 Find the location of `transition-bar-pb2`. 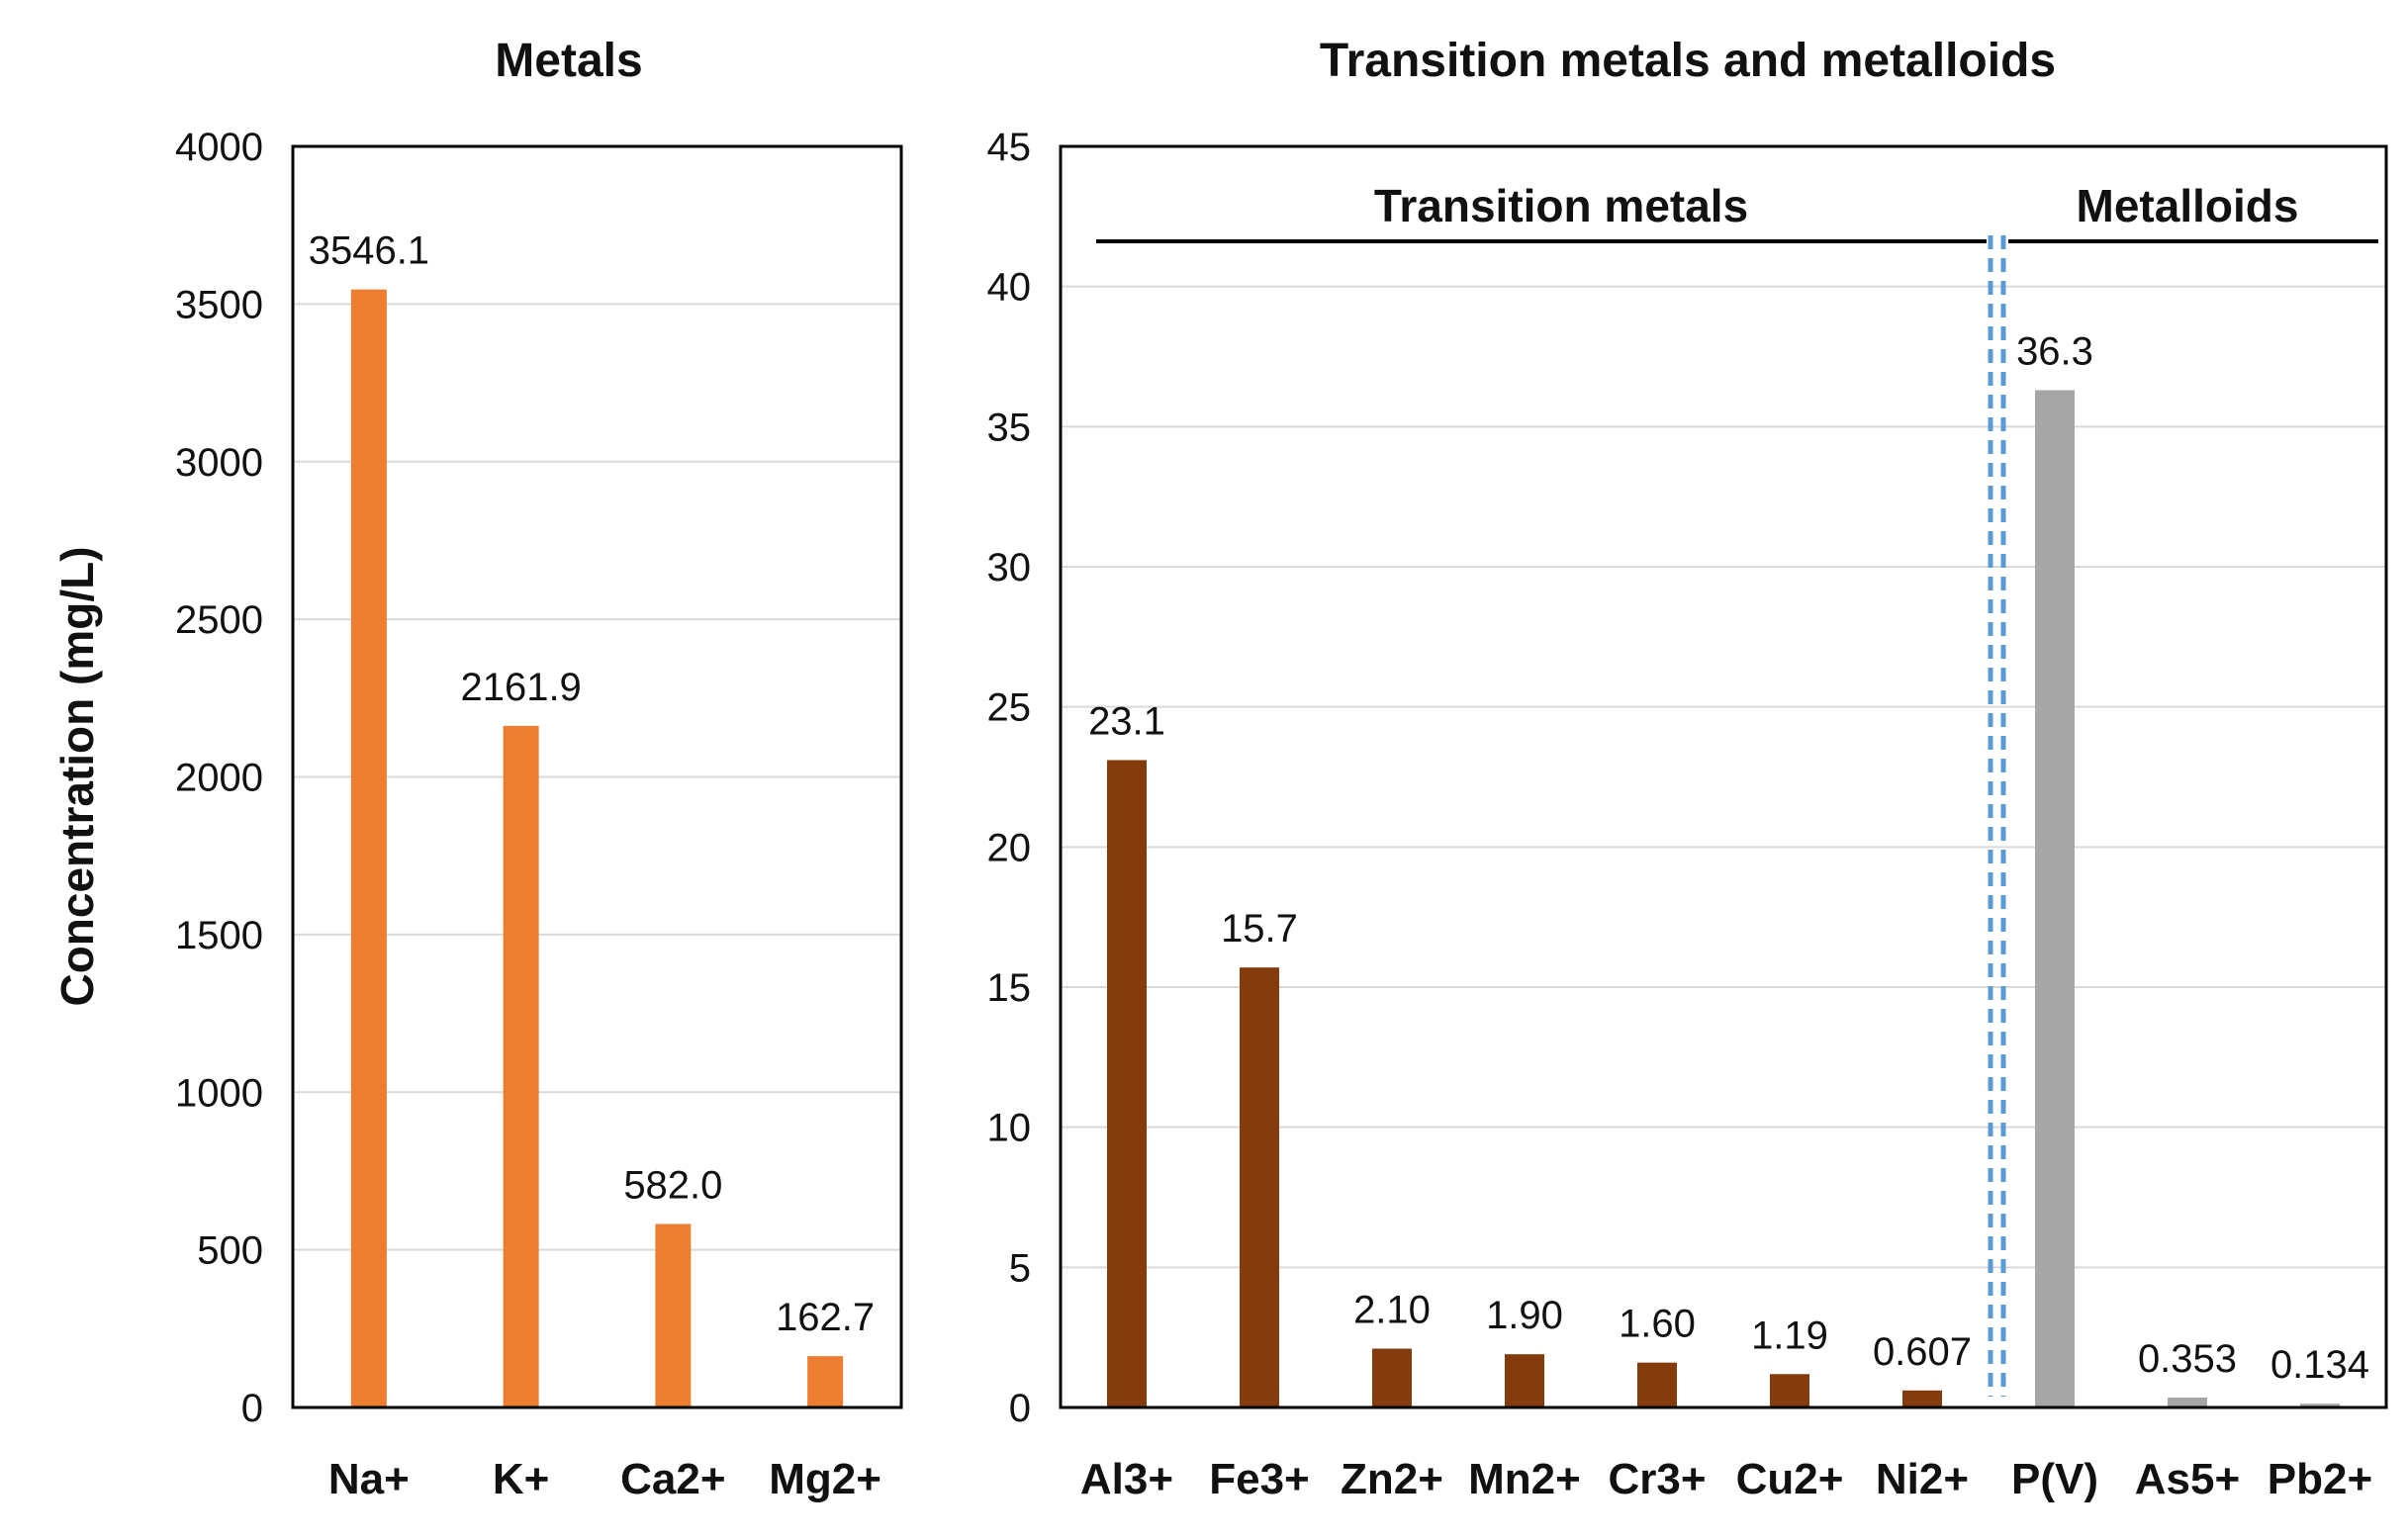

transition-bar-pb2 is located at coordinates (2320, 1405).